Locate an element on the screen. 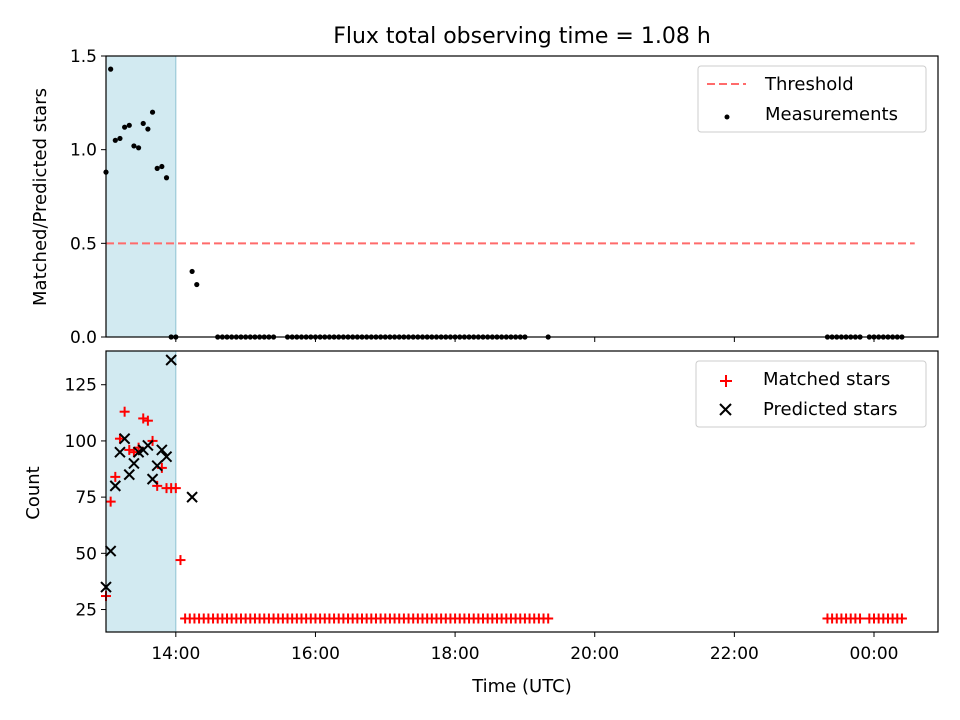 The height and width of the screenshot is (720, 960). figure-title: Flux total observing time = 1.08 h is located at coordinates (522, 36).